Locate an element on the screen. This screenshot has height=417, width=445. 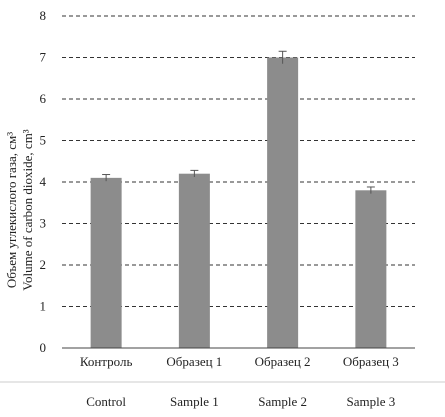
x-tick-label: Образец 2 is located at coordinates (283, 361).